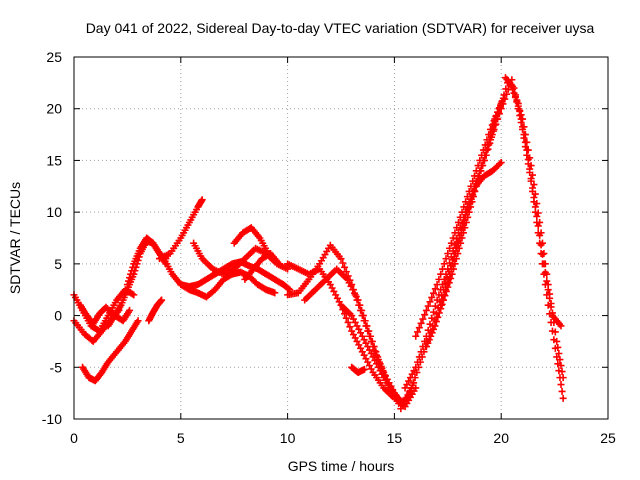 This screenshot has height=480, width=640. I want to click on x-tick-label: 15, so click(395, 438).